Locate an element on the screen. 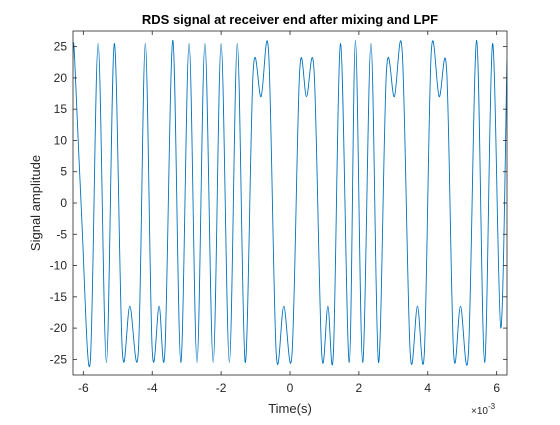 The width and height of the screenshot is (560, 425). x-tick-label: 6 is located at coordinates (496, 388).